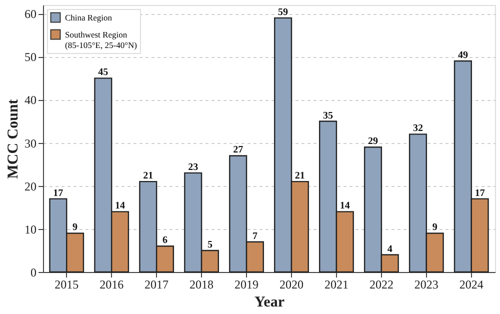 This screenshot has height=314, width=500. I want to click on x-tick-label: 2022, so click(381, 285).